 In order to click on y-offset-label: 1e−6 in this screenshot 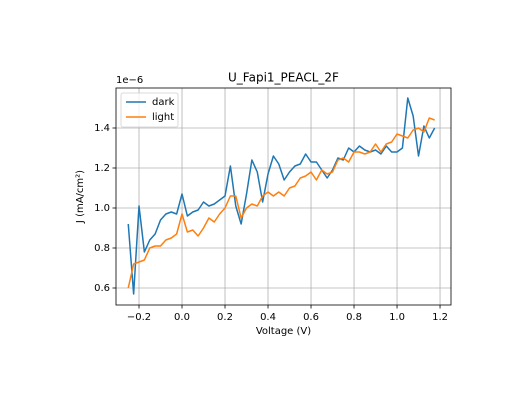, I will do `click(129, 80)`.